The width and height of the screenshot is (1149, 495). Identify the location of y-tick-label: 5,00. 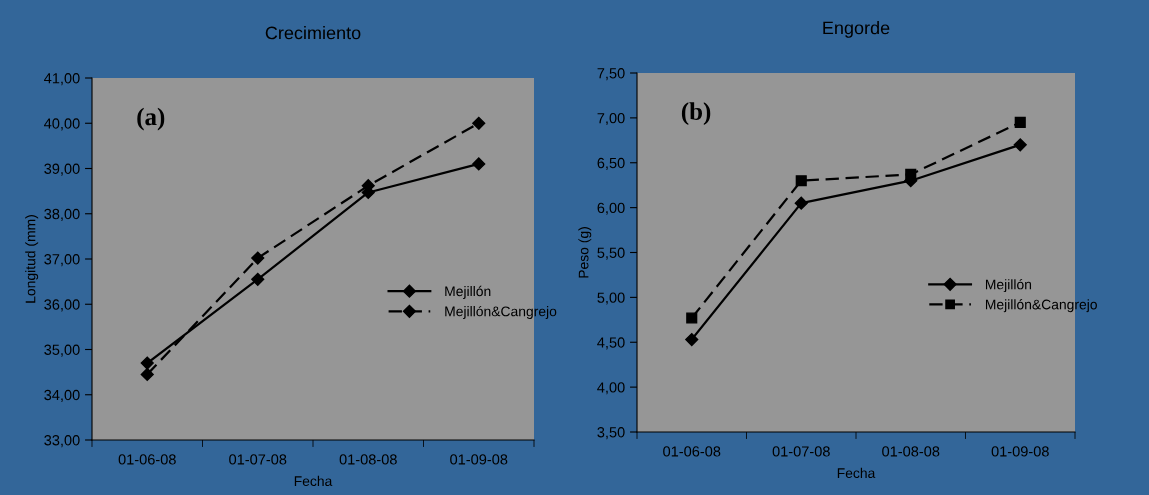
(611, 298).